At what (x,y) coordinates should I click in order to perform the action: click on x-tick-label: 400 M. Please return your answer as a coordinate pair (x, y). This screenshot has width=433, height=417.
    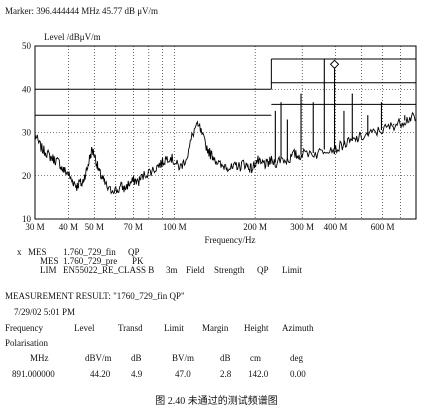
    Looking at the image, I should click on (336, 227).